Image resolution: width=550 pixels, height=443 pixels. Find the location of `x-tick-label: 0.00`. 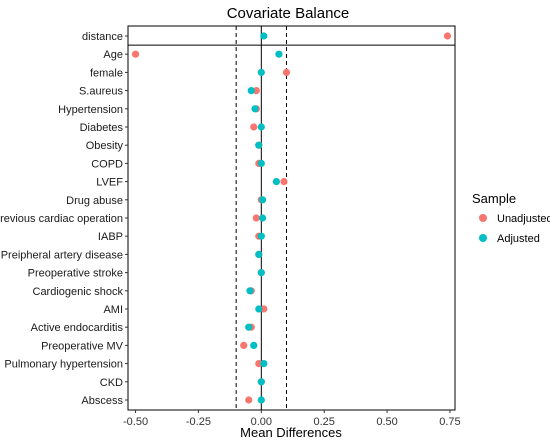

x-tick-label: 0.00 is located at coordinates (261, 422).